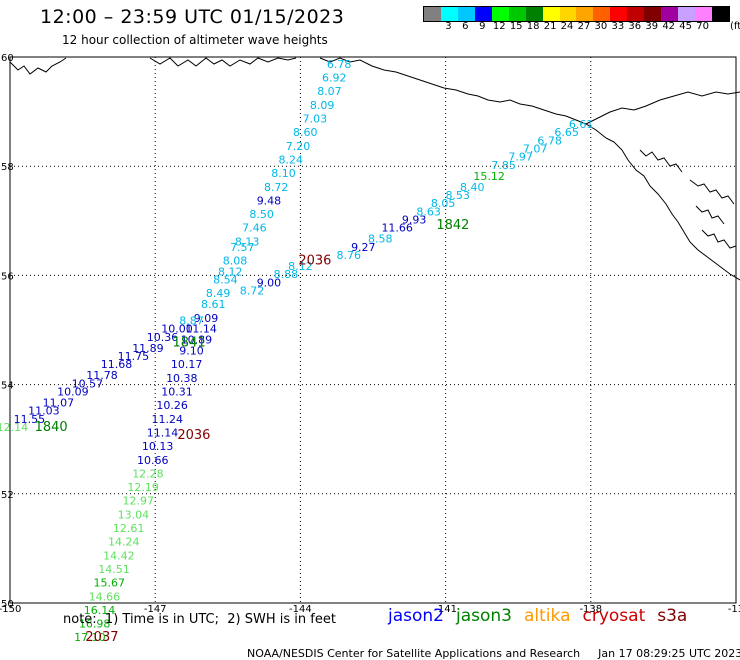 This screenshot has width=740, height=660. I want to click on wave-height-value: 9.48, so click(269, 200).